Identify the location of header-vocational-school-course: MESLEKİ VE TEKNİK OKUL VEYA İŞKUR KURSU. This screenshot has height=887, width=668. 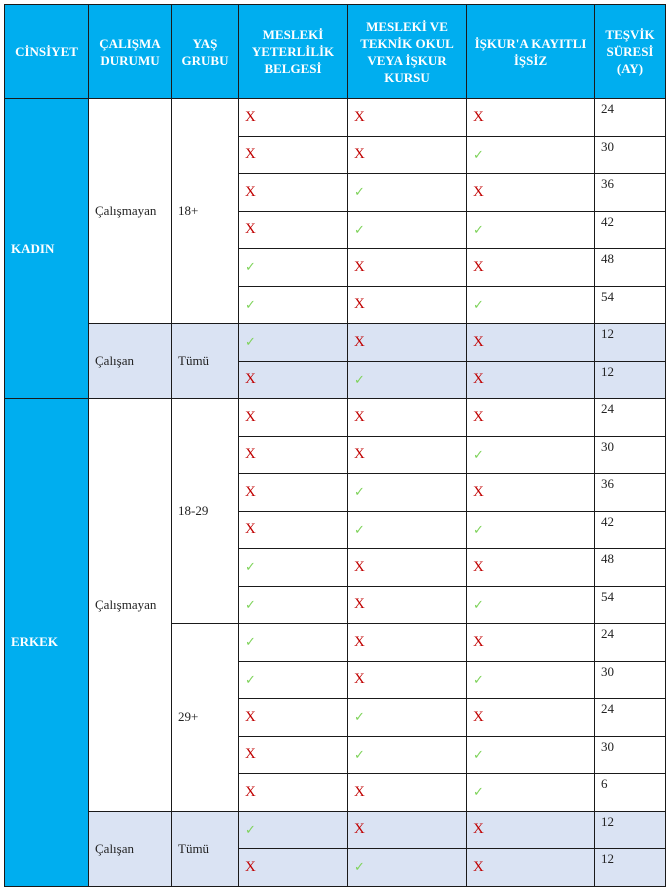
(407, 51).